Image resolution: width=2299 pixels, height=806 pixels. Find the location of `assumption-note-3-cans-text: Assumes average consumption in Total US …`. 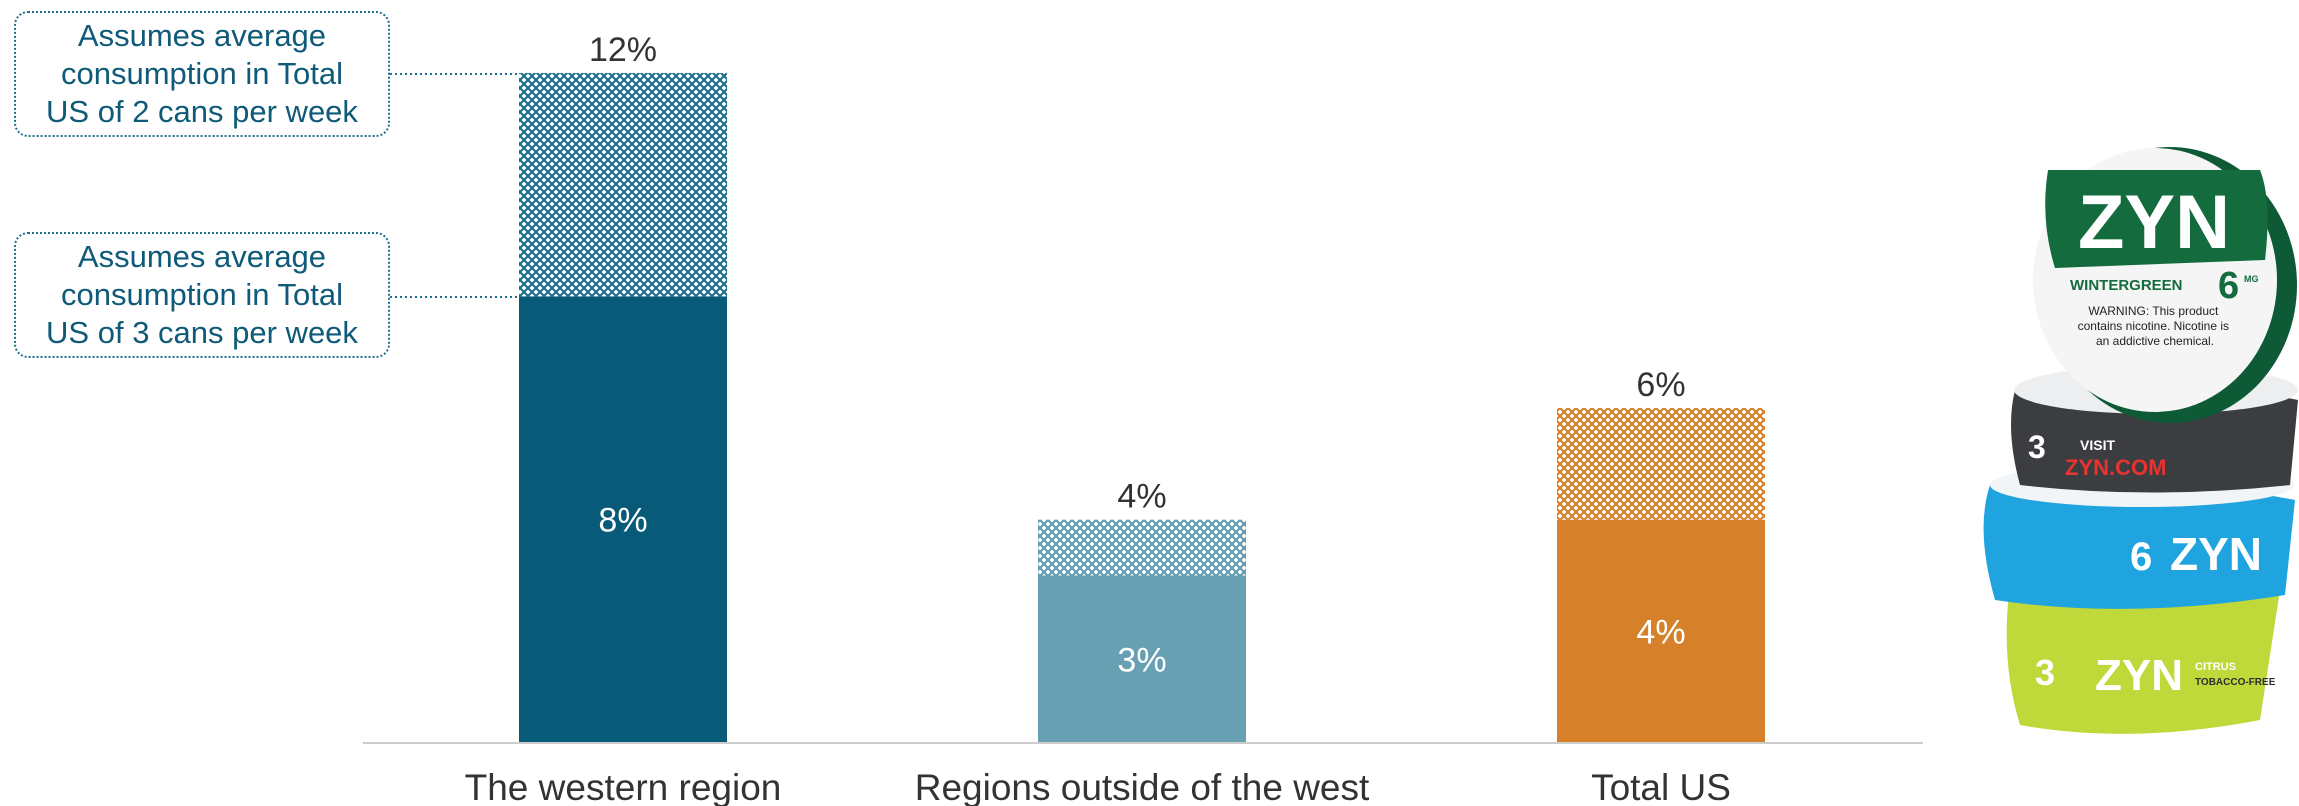

assumption-note-3-cans-text: Assumes average consumption in Total US … is located at coordinates (202, 294).